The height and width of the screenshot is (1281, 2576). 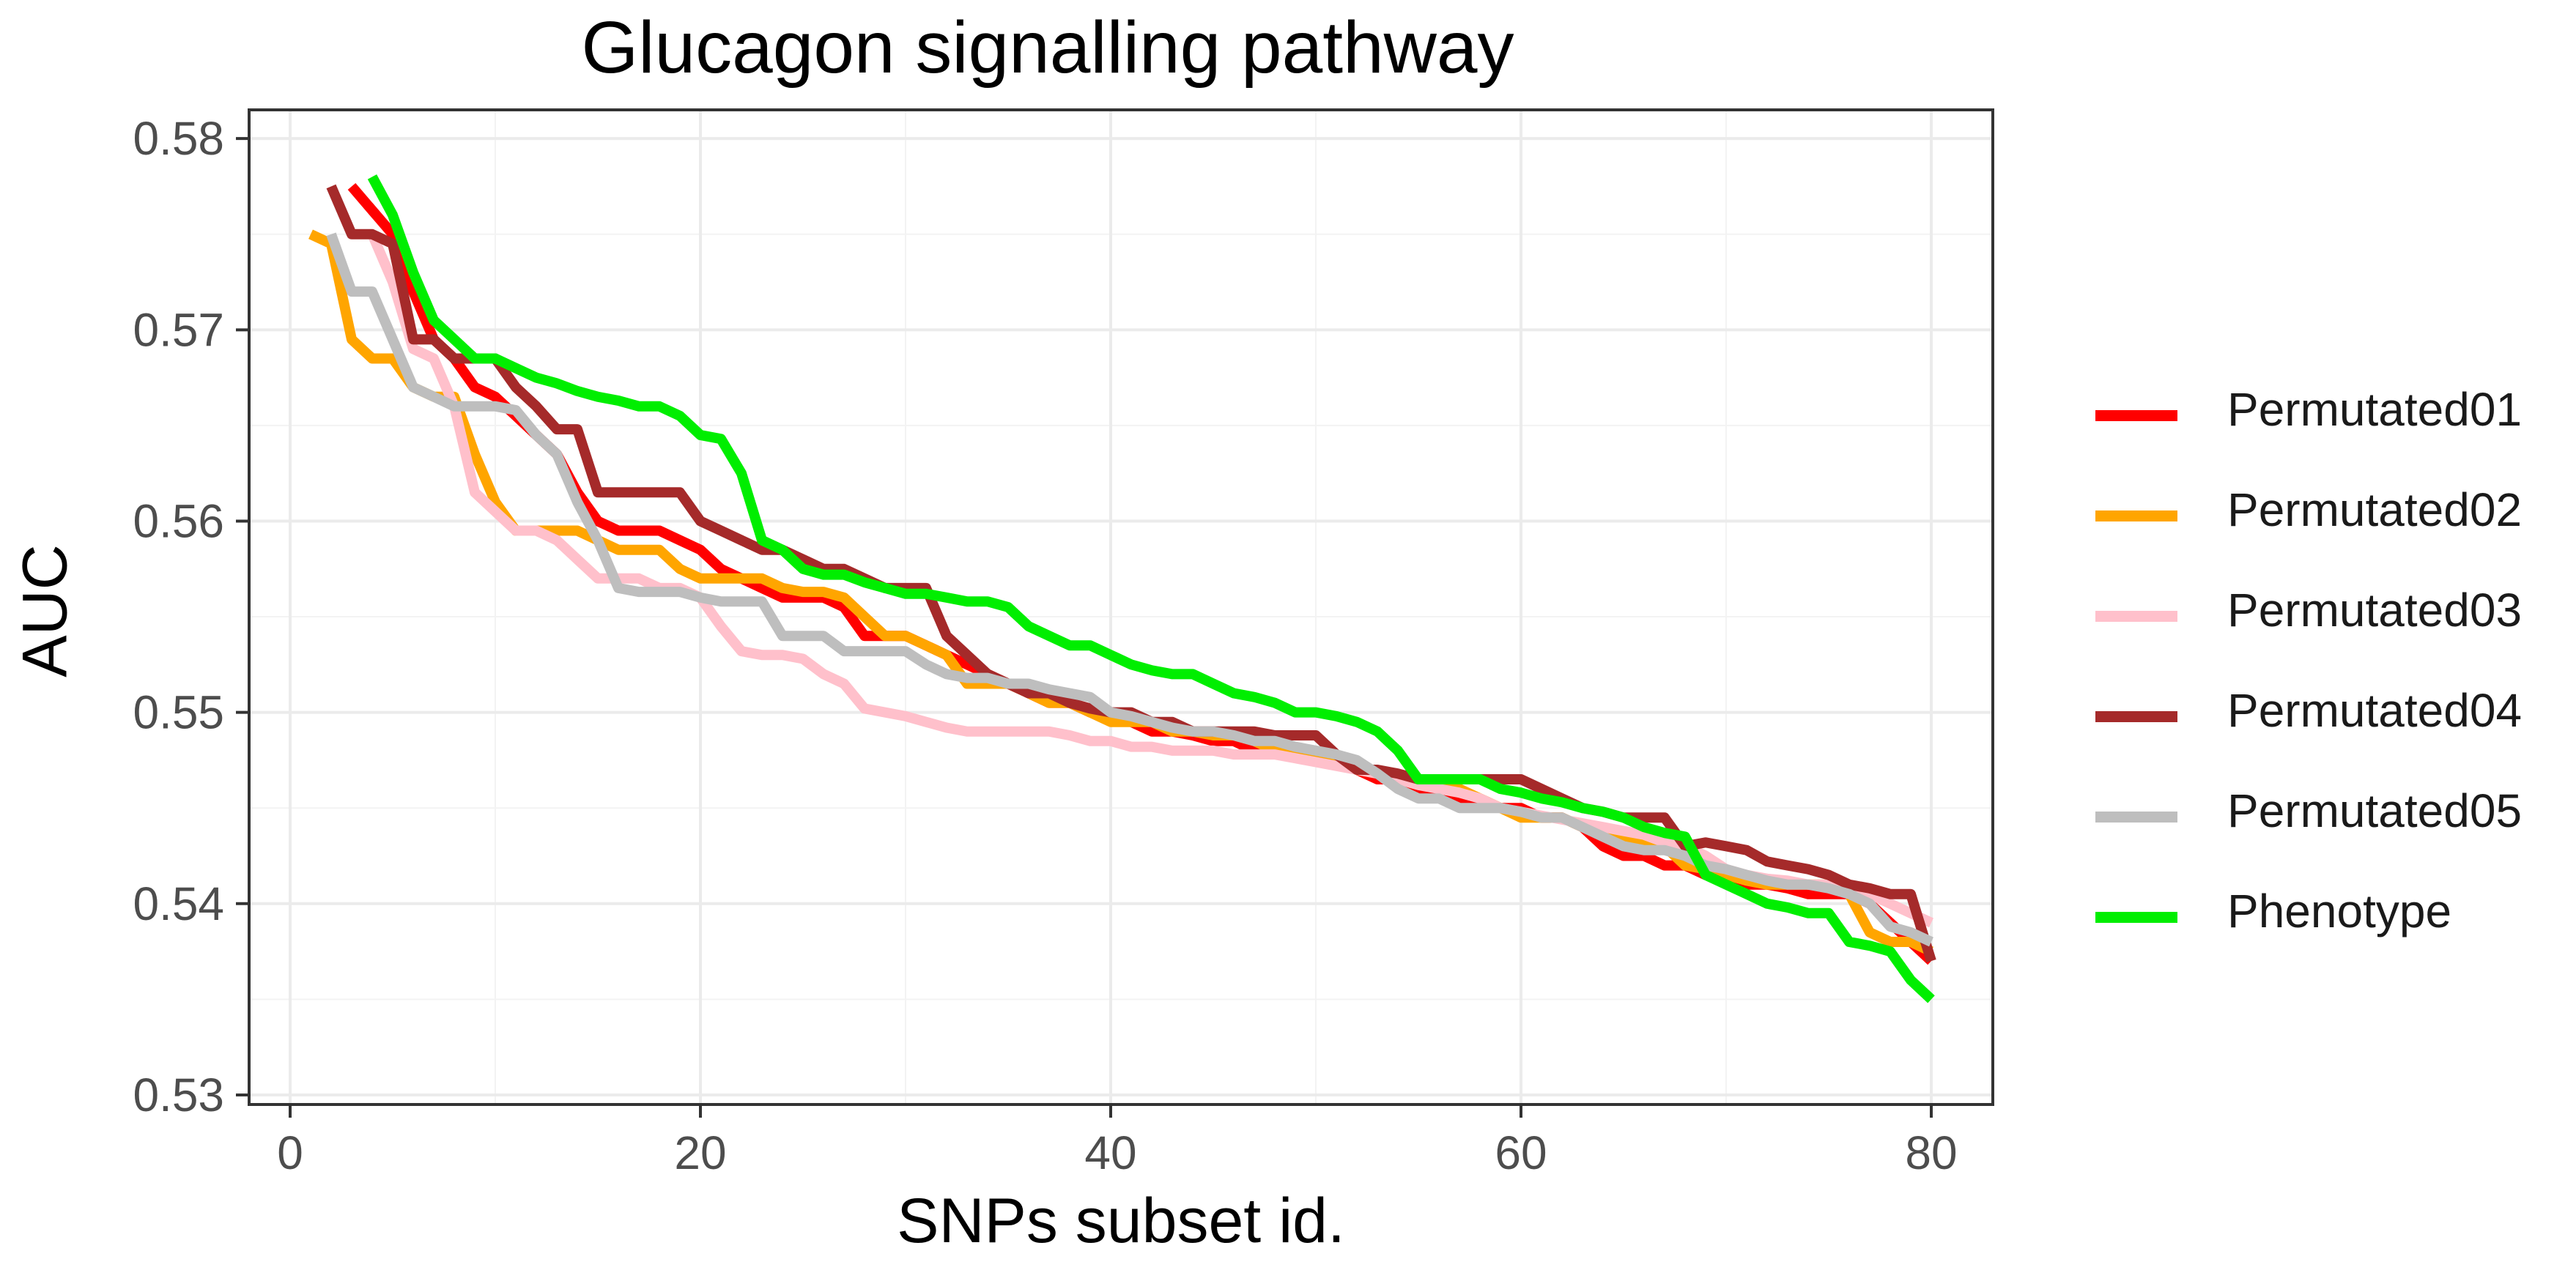 What do you see at coordinates (2375, 610) in the screenshot?
I see `legend-label: Permutated03` at bounding box center [2375, 610].